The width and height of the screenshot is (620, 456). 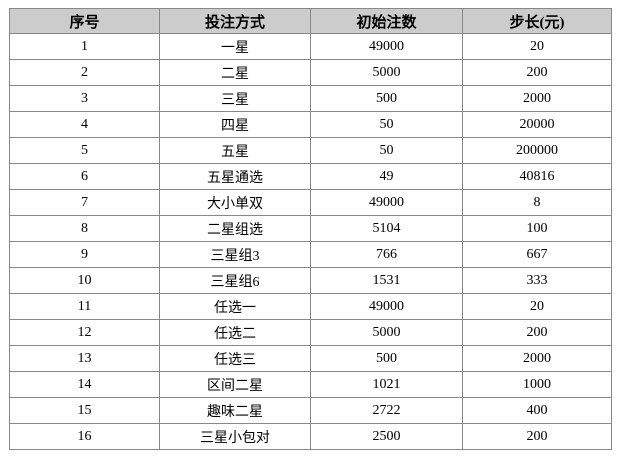 I want to click on table-cell: 五星, so click(x=235, y=150).